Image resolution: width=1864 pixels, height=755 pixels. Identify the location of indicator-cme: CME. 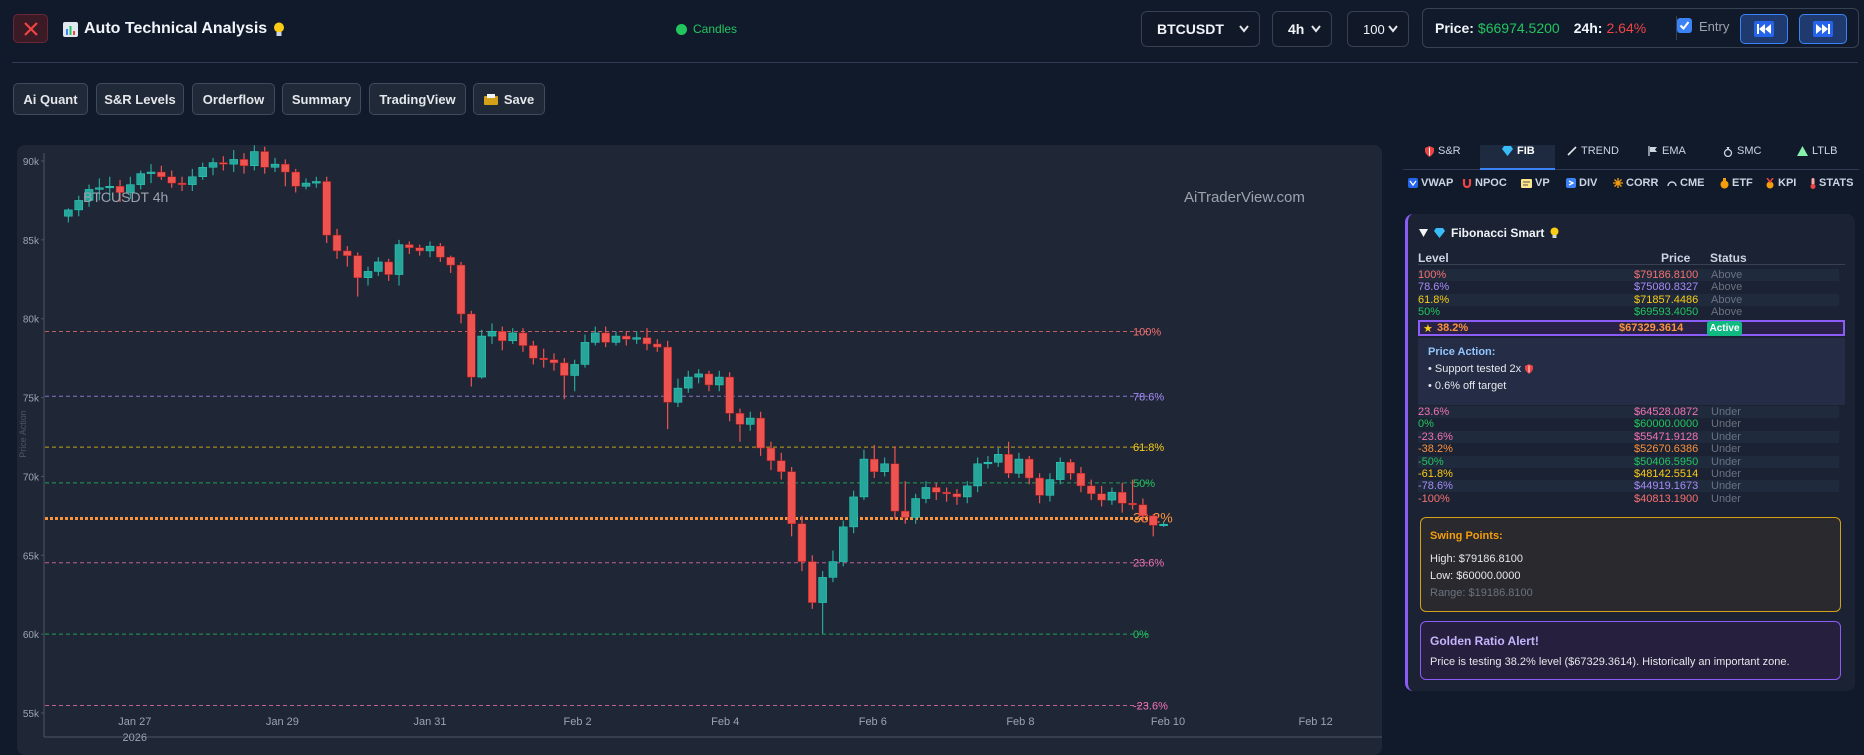
(1685, 183).